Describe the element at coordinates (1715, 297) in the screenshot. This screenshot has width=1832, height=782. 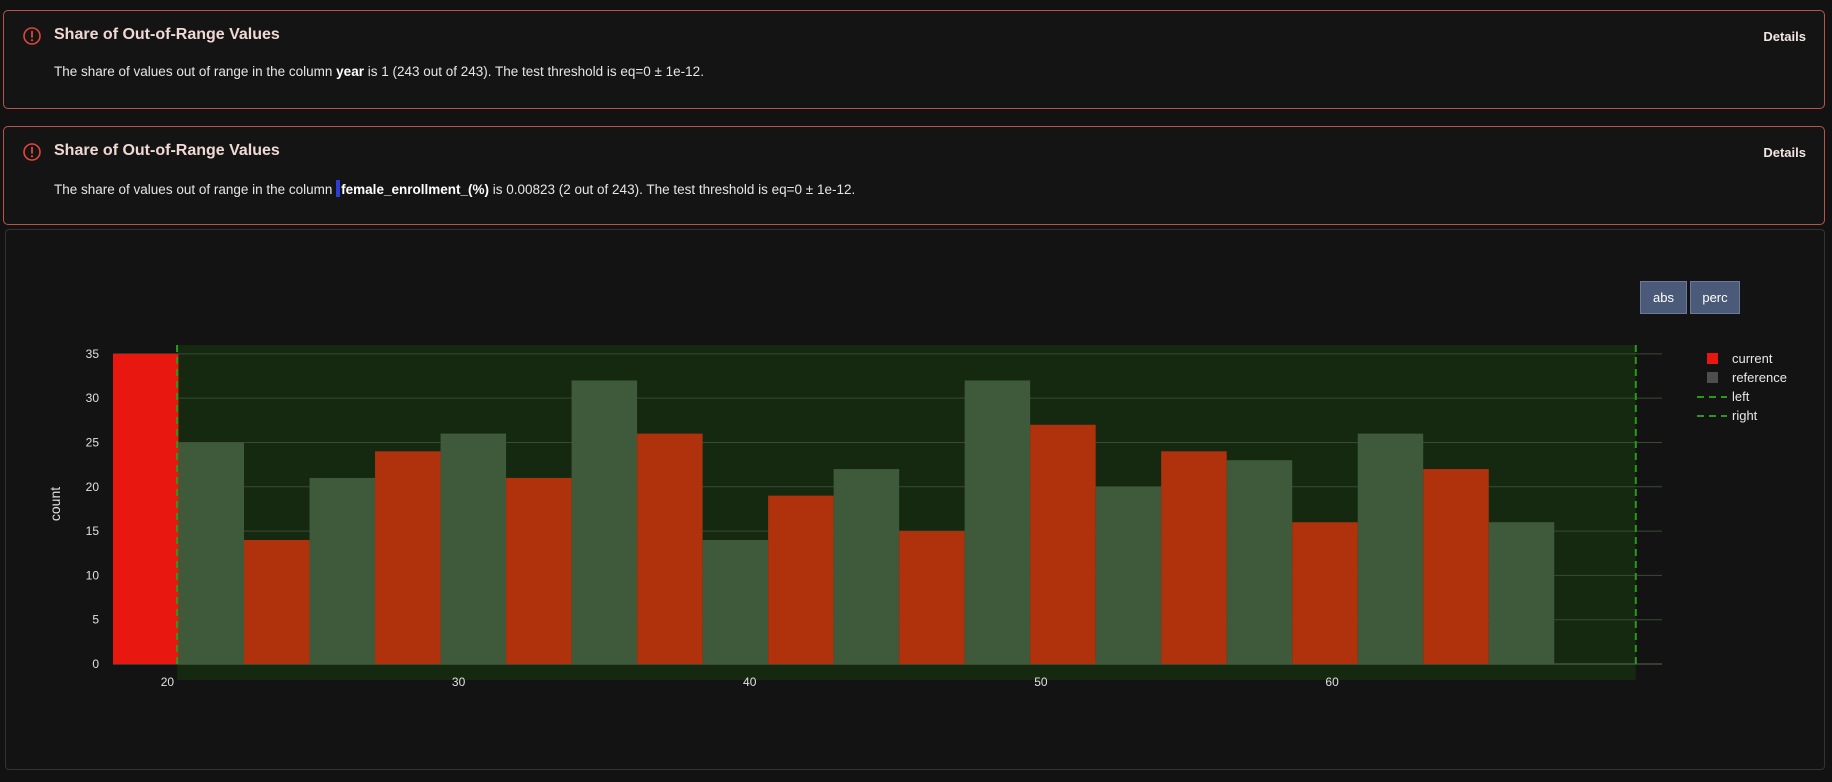
I see `perc-toggle-button: perc` at that location.